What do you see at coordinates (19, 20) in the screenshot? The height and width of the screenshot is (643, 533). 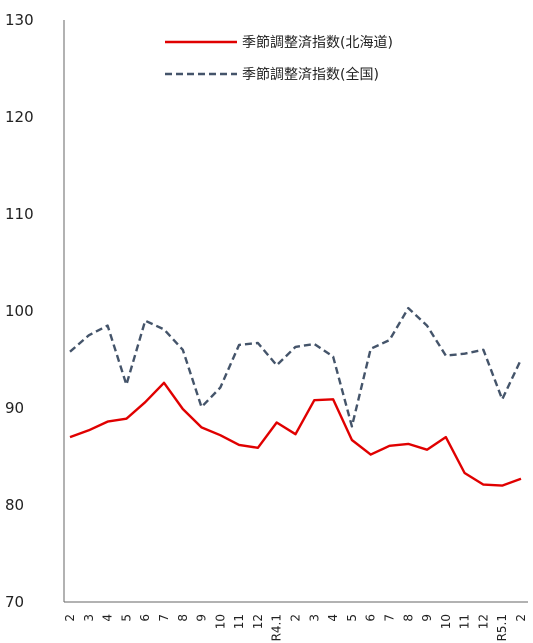 I see `y-tick-label: 130` at bounding box center [19, 20].